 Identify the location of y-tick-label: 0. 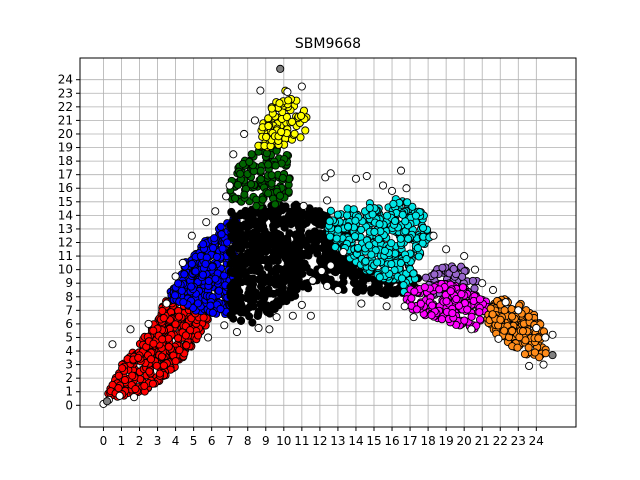
(69, 405).